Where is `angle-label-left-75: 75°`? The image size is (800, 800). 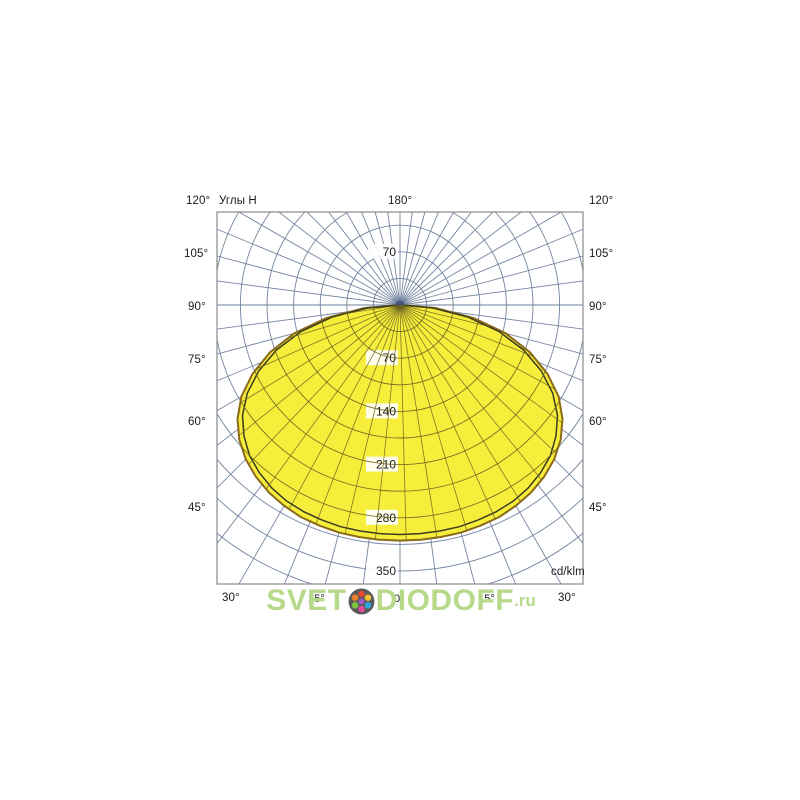
angle-label-left-75: 75° is located at coordinates (197, 360).